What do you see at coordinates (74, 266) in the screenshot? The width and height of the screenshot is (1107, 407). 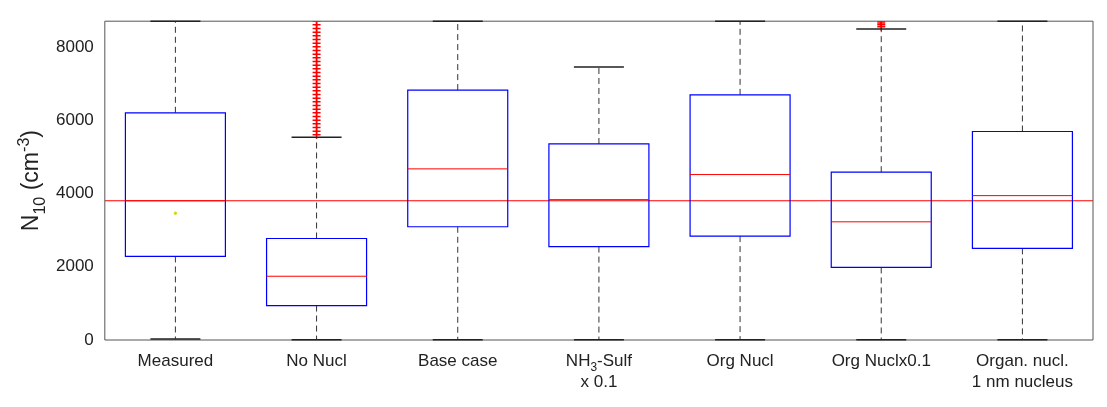 I see `y-tick-label: 2000` at bounding box center [74, 266].